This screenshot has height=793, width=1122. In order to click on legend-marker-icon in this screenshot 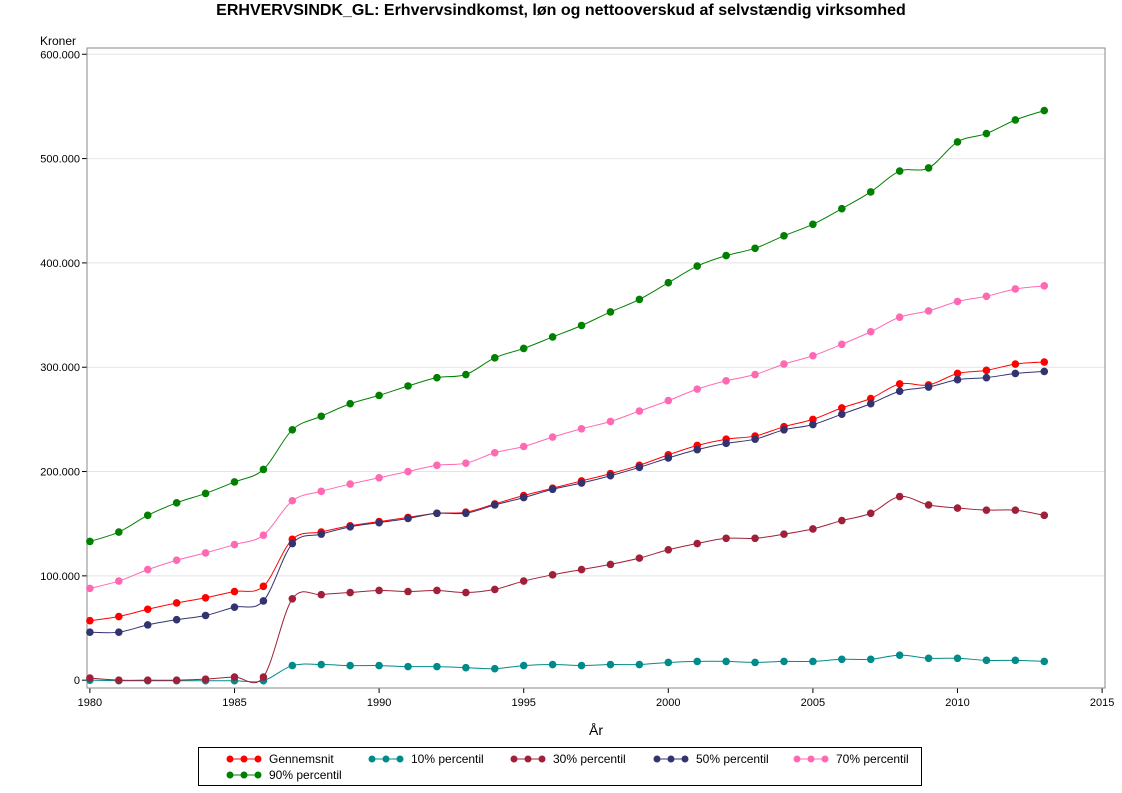, I will do `click(244, 759)`.